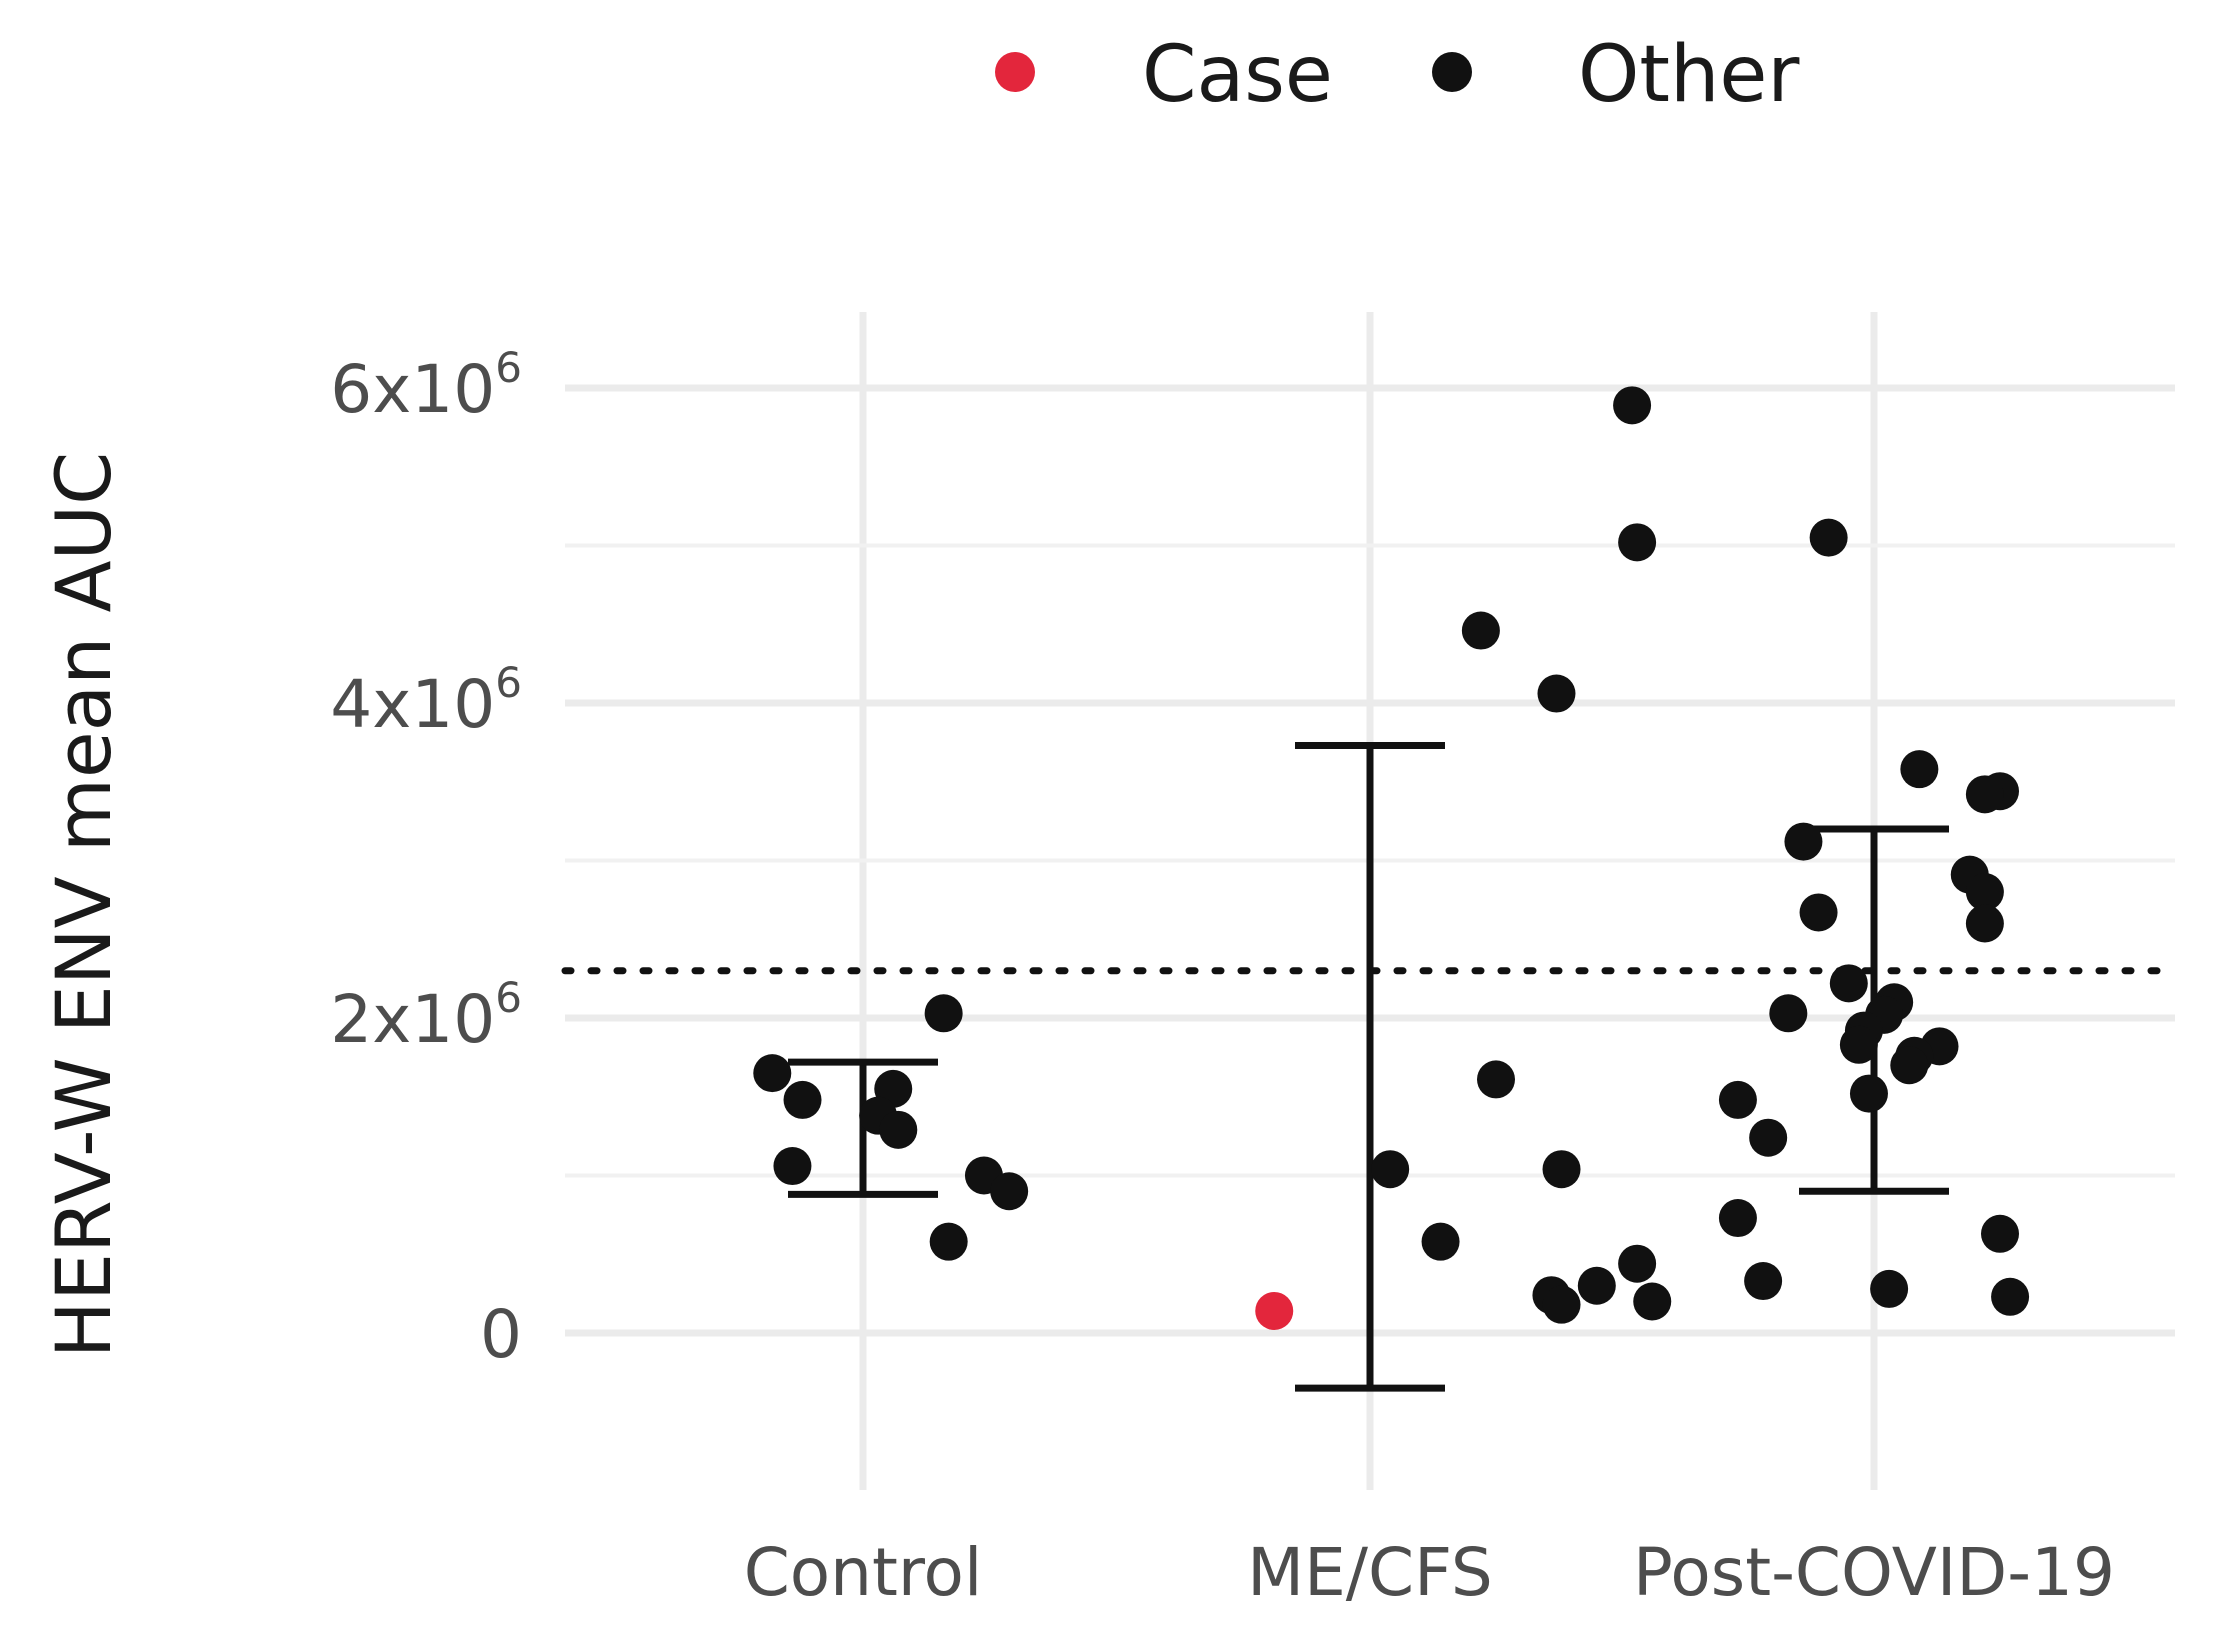 This screenshot has width=2220, height=1626. Describe the element at coordinates (1874, 1572) in the screenshot. I see `x-tick-label-2: Post-COVID-19` at that location.